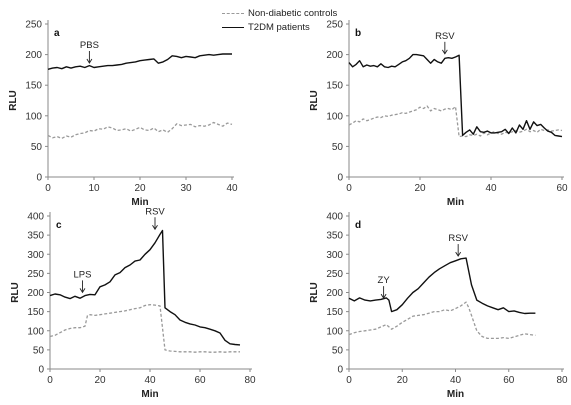  I want to click on panel-letter: d, so click(358, 225).